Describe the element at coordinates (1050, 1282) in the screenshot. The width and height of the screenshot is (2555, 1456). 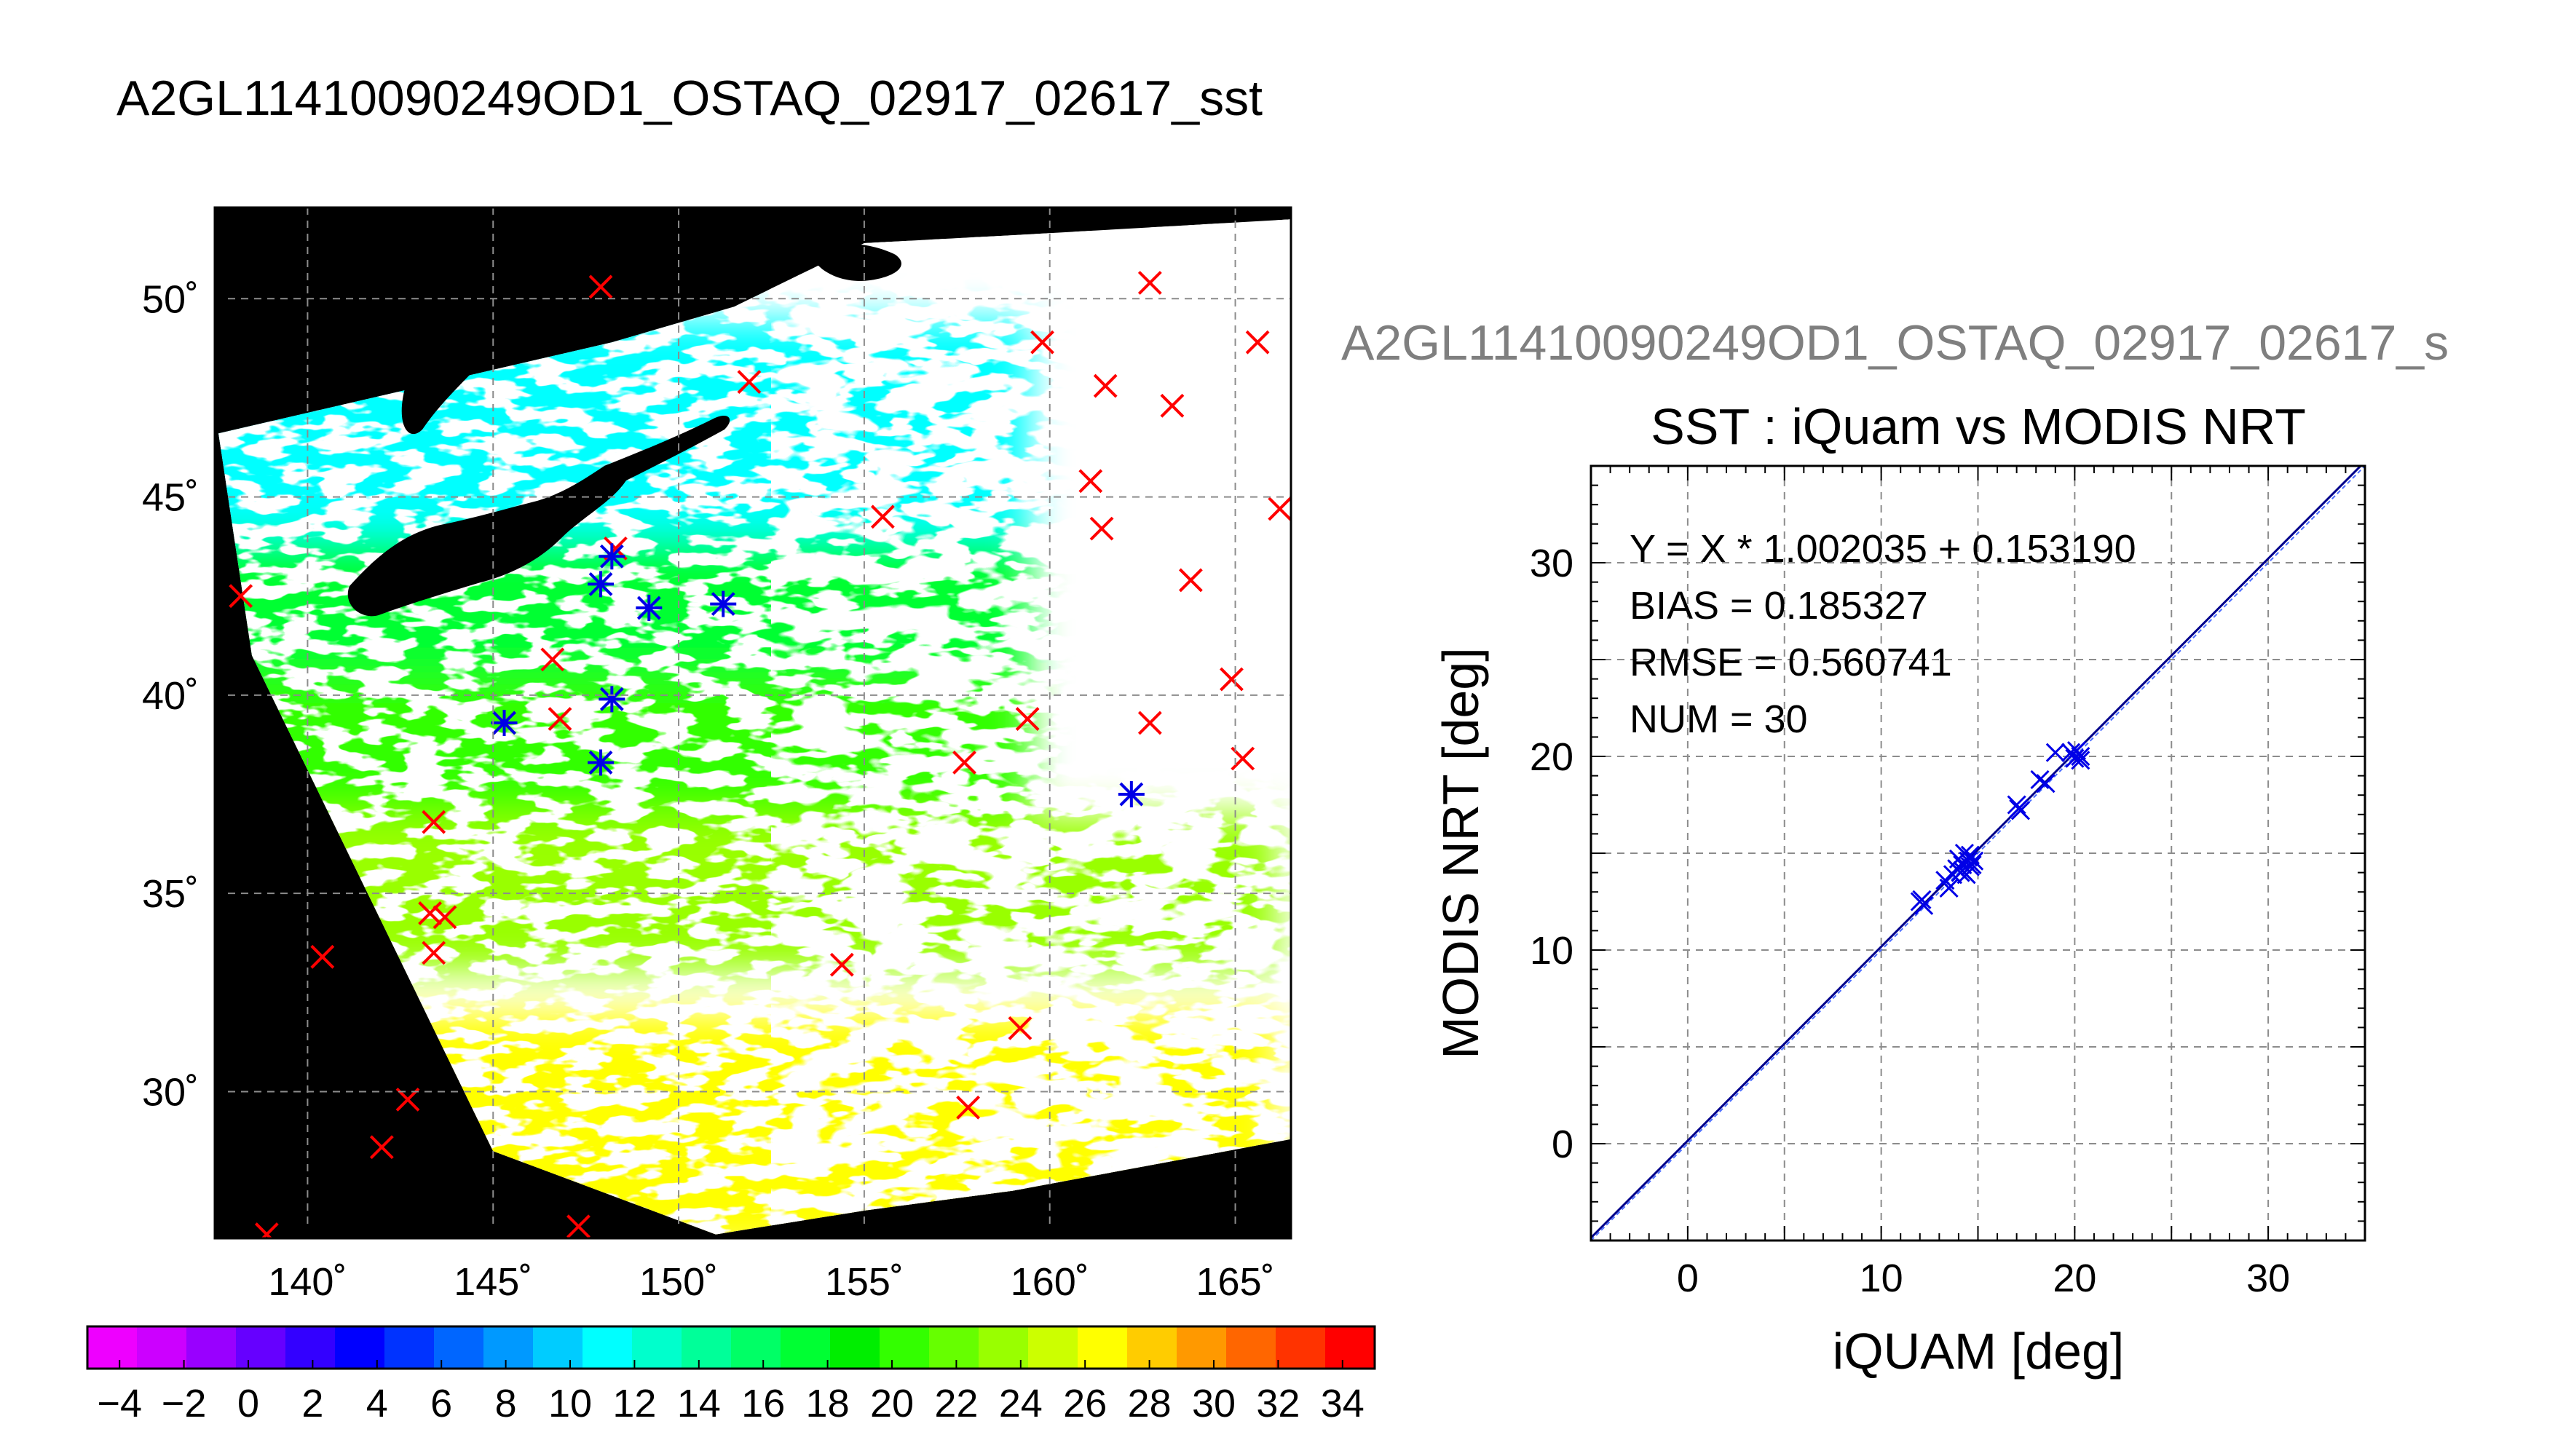
I see `map-x-tick-label: 160˚` at that location.